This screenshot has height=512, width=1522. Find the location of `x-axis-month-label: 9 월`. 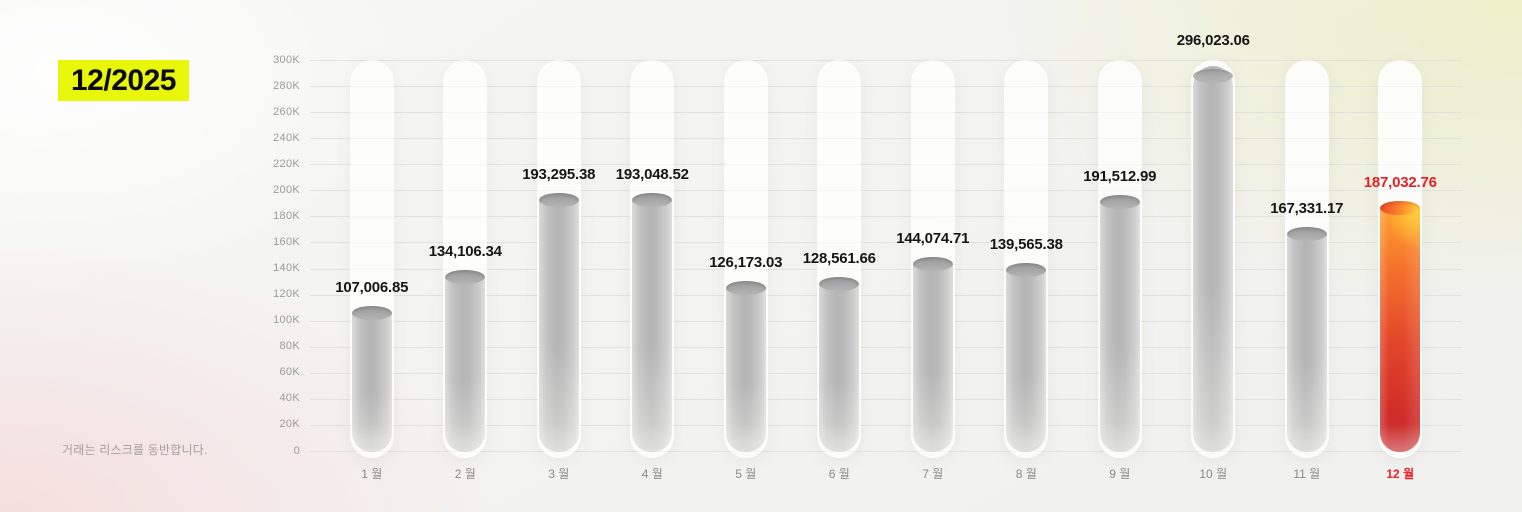

x-axis-month-label: 9 월 is located at coordinates (1120, 474).